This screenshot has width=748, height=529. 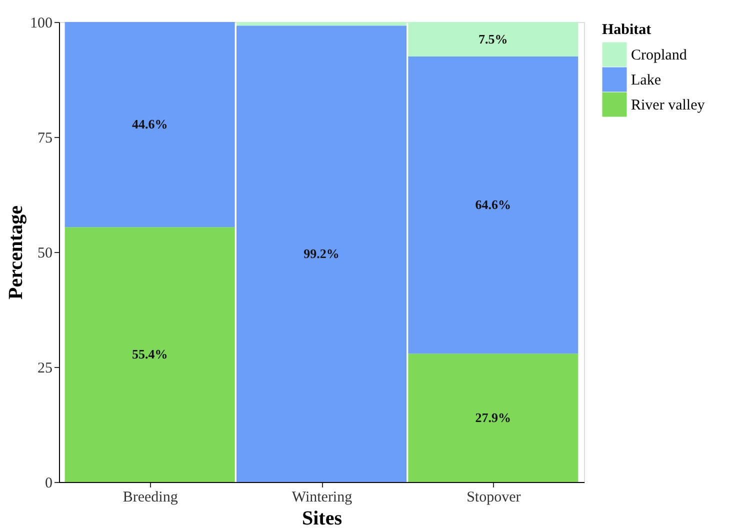 What do you see at coordinates (16, 252) in the screenshot?
I see `y-axis-title: Percentage` at bounding box center [16, 252].